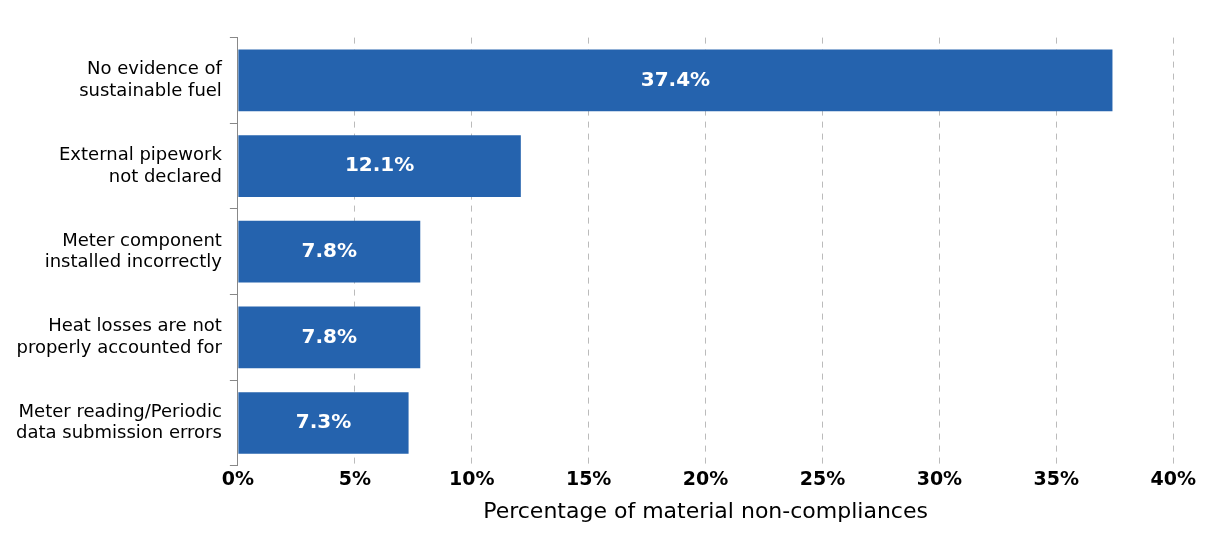 The width and height of the screenshot is (1207, 537). What do you see at coordinates (705, 478) in the screenshot?
I see `x-tick-label: 20%` at bounding box center [705, 478].